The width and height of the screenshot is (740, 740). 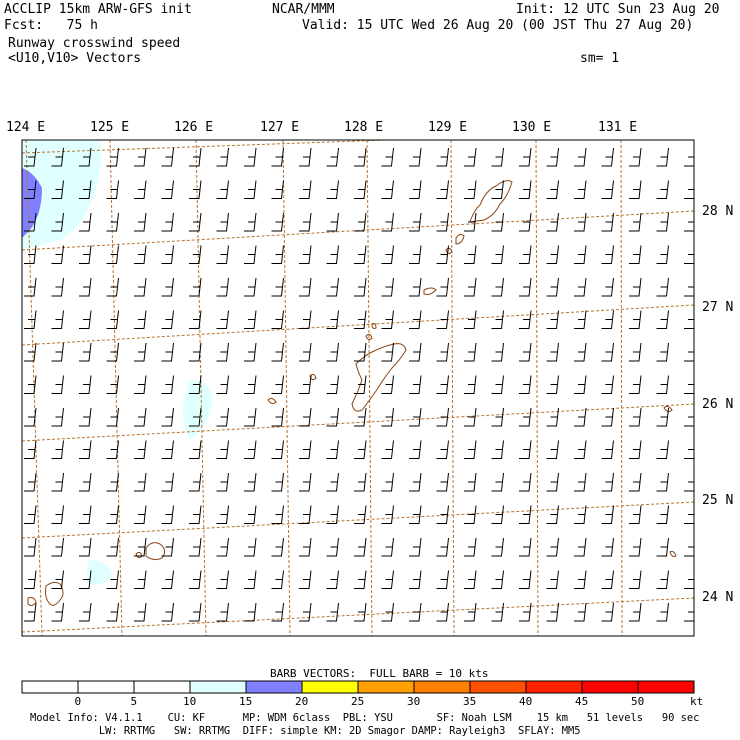 What do you see at coordinates (532, 127) in the screenshot?
I see `lon-label: 130 E` at bounding box center [532, 127].